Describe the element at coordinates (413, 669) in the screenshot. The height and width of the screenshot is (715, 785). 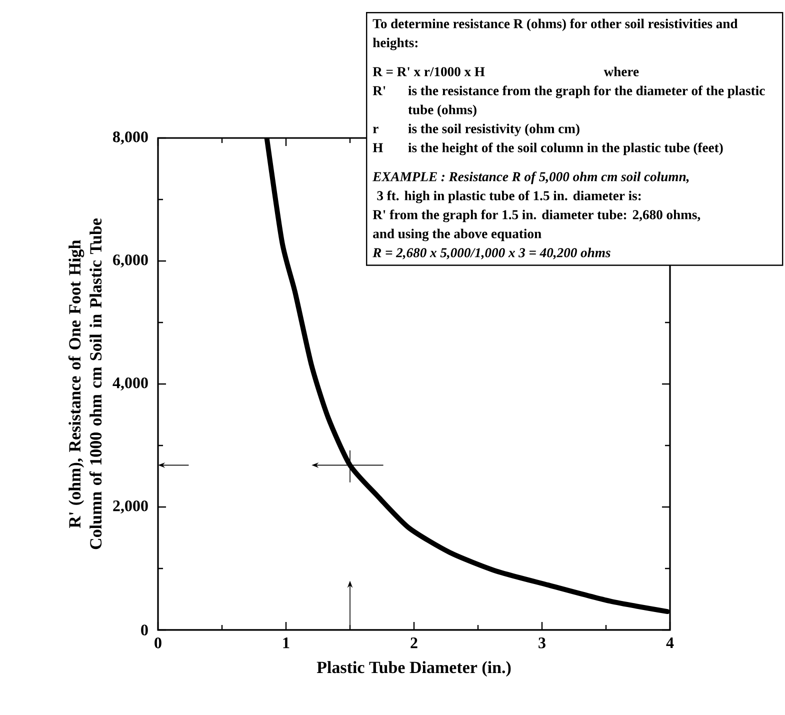
I see `x-axis-title: Plastic Tube Diameter (in.)` at that location.